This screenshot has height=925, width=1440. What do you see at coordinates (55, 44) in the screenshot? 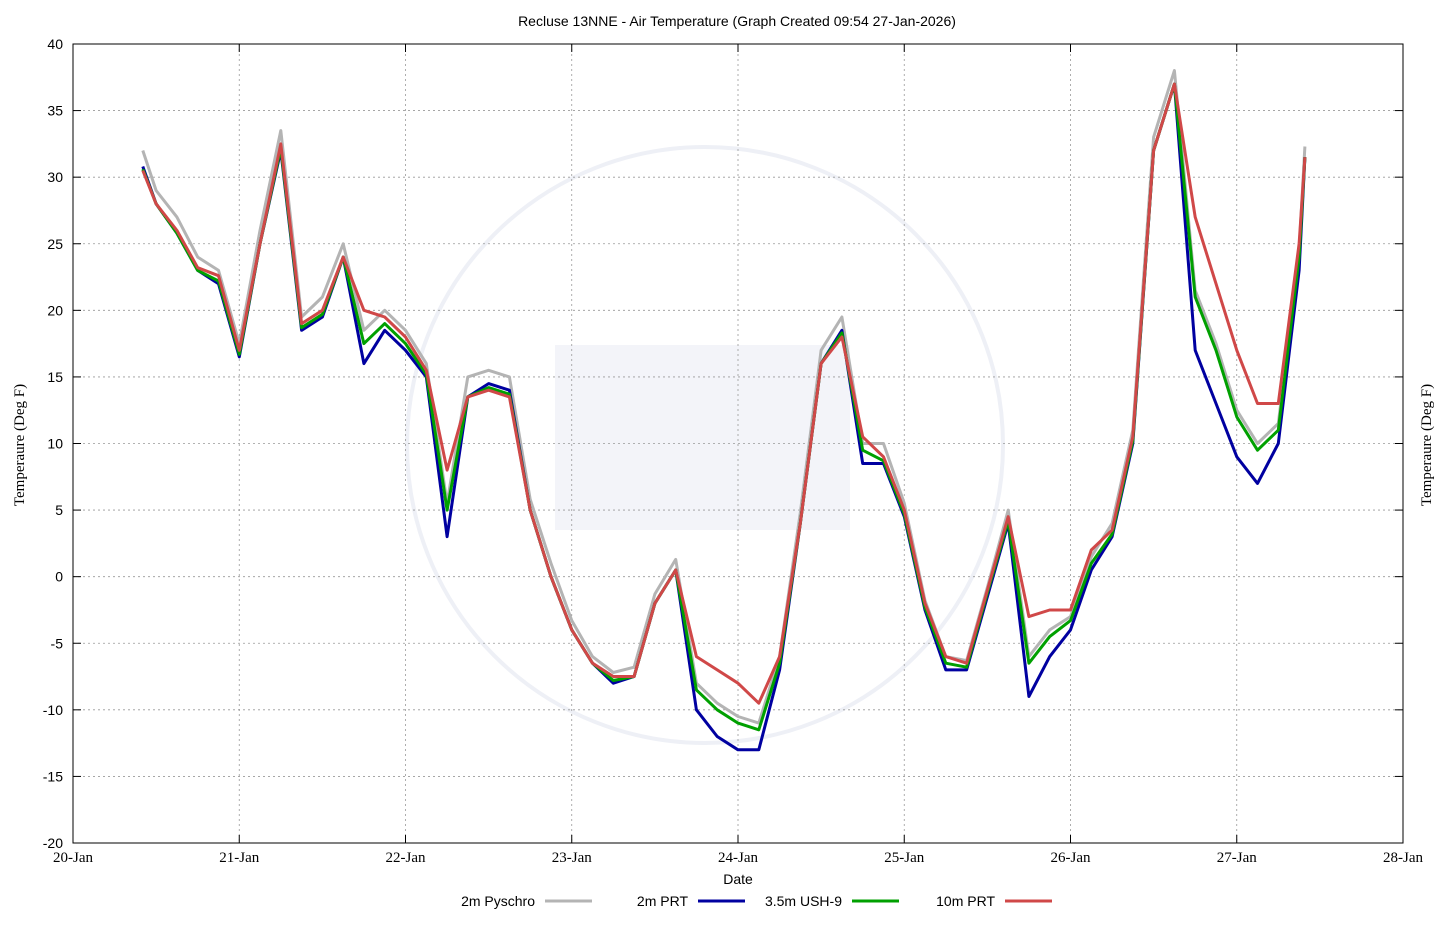
I see `y-tick-label: 40` at bounding box center [55, 44].